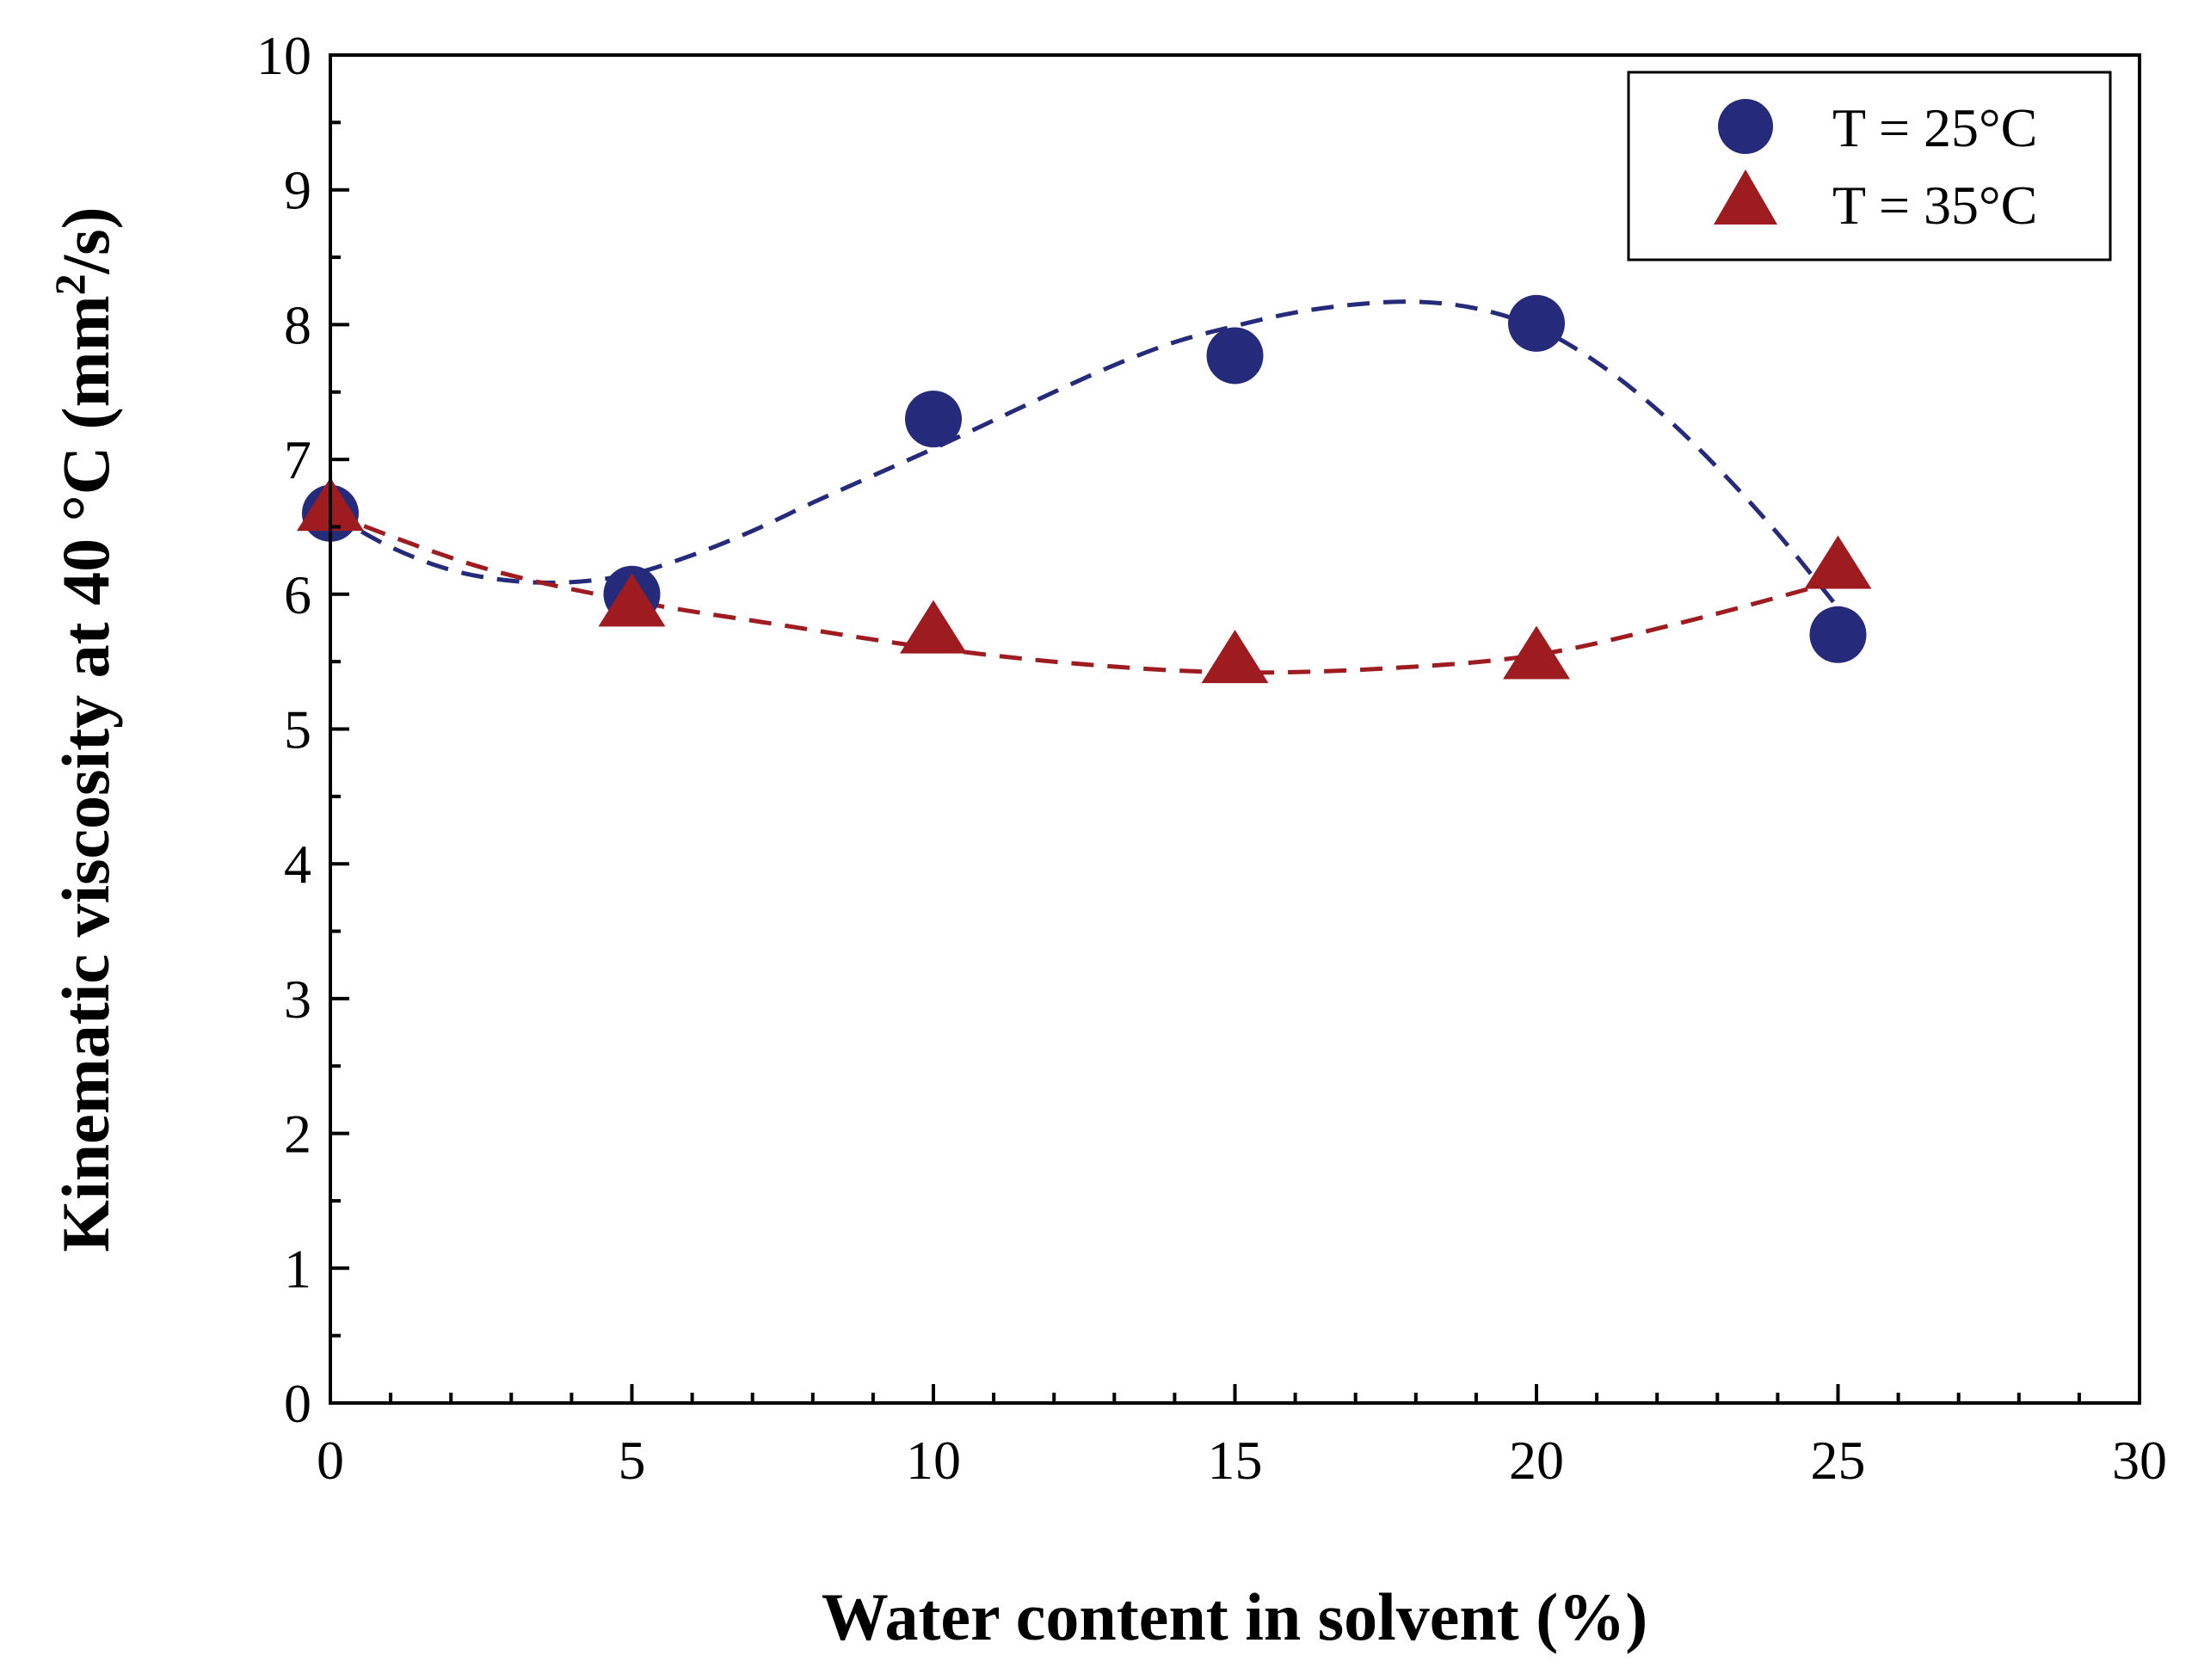 This screenshot has height=1680, width=2192. I want to click on x-tick-label: 15, so click(1236, 1461).